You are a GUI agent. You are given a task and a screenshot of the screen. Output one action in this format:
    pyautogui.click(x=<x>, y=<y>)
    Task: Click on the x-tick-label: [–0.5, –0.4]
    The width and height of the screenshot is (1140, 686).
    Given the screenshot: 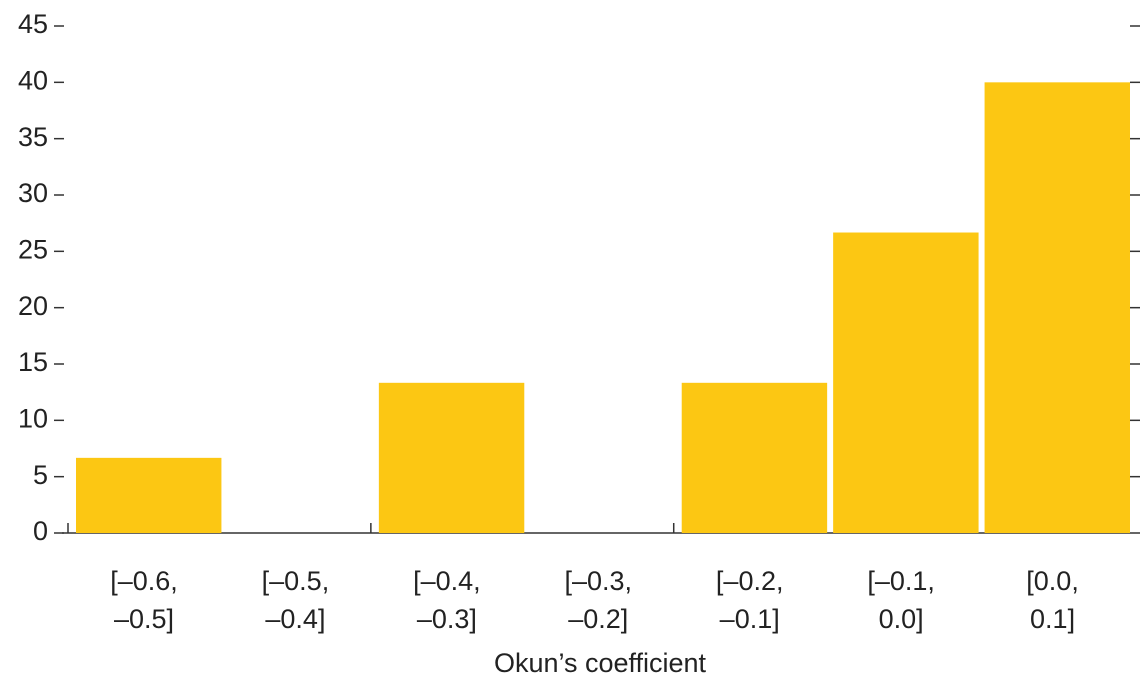 What is the action you would take?
    pyautogui.click(x=295, y=600)
    